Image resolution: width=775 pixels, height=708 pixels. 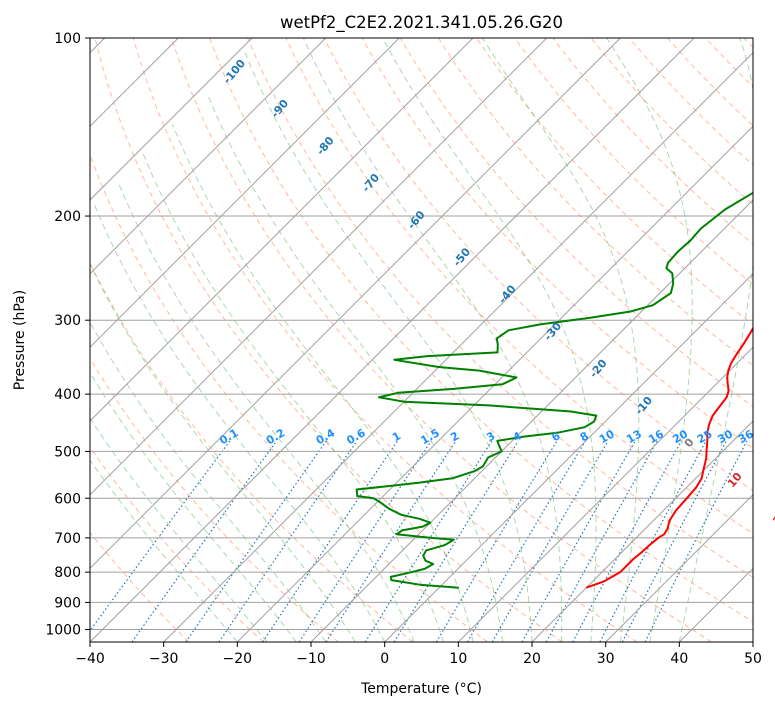 I want to click on mixing-ratio-label: 30, so click(x=725, y=436).